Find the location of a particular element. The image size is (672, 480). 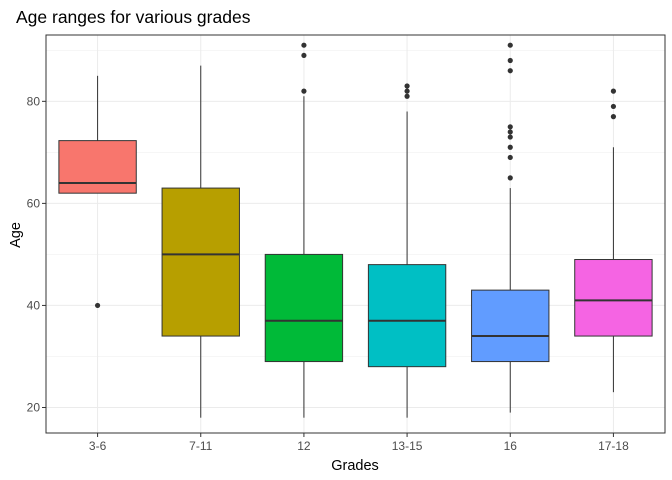

x-tick-label: 12 is located at coordinates (304, 446).